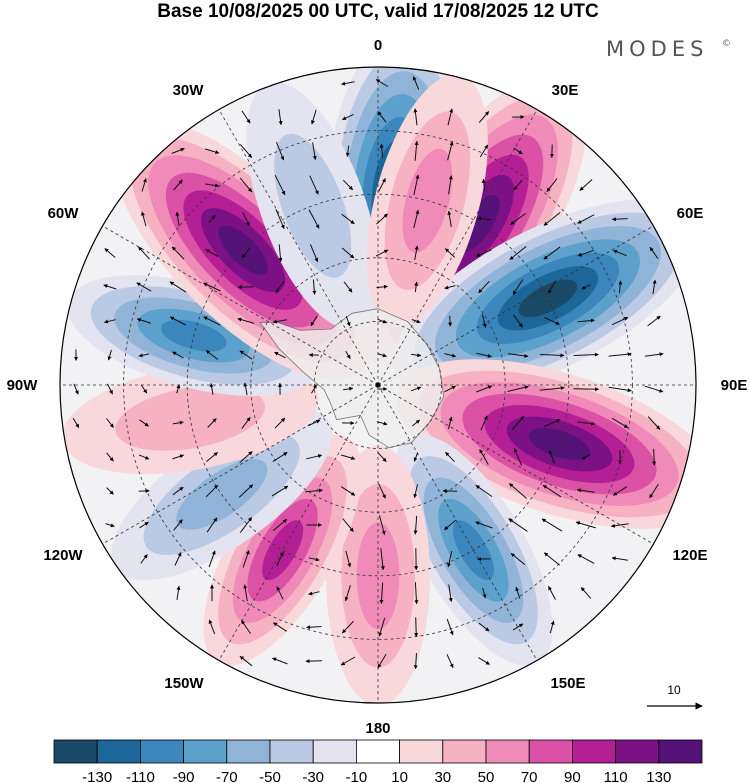  Describe the element at coordinates (565, 90) in the screenshot. I see `lon-label-30e: 30E` at that location.